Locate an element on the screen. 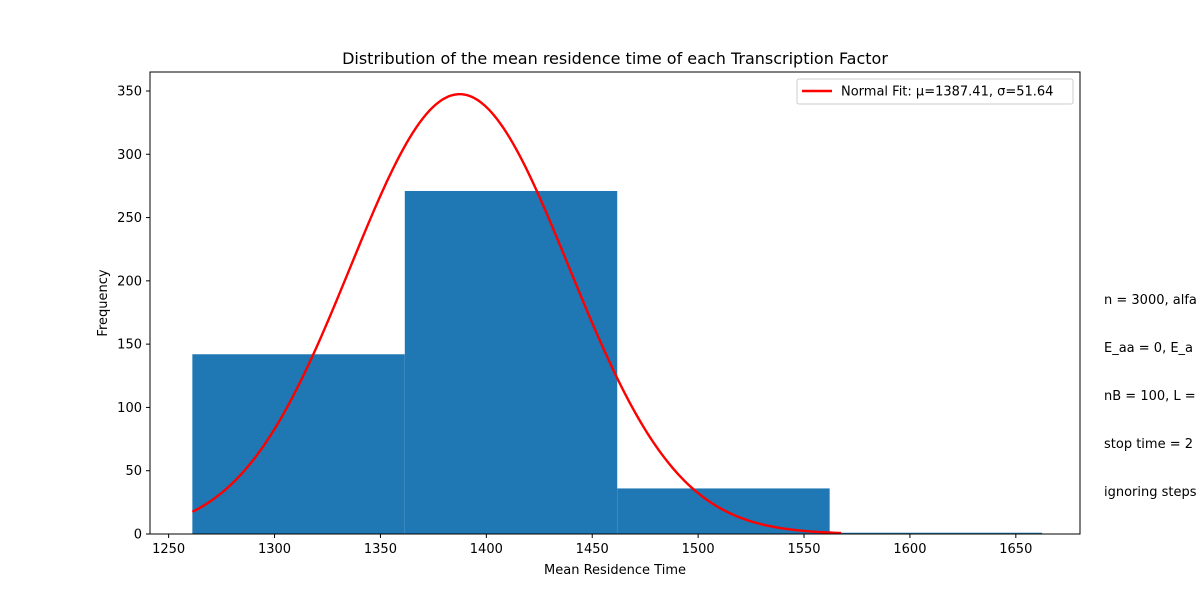 Image resolution: width=1200 pixels, height=600 pixels. x-tick-label: 1400 is located at coordinates (486, 549).